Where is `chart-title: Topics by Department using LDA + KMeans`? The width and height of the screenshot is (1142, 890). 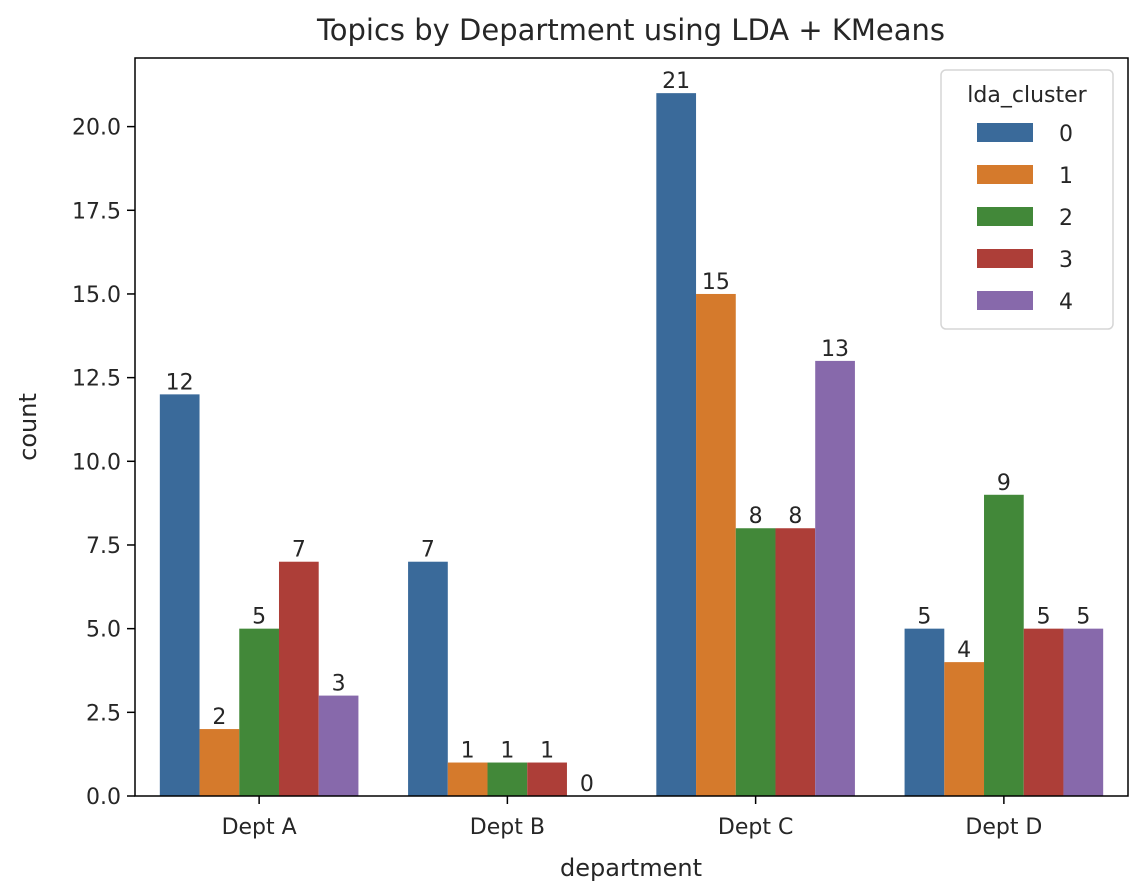
chart-title: Topics by Department using LDA + KMeans is located at coordinates (630, 30).